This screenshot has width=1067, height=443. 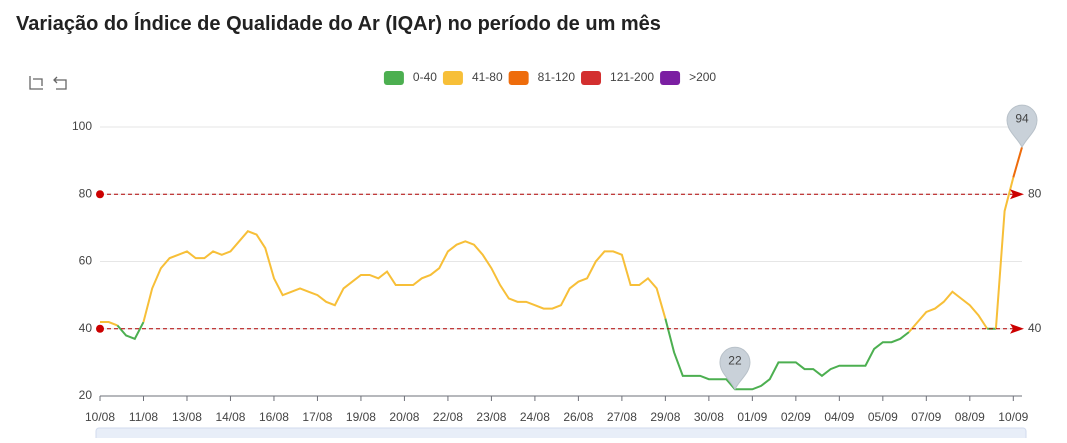 What do you see at coordinates (735, 360) in the screenshot?
I see `mark-point-label: 22` at bounding box center [735, 360].